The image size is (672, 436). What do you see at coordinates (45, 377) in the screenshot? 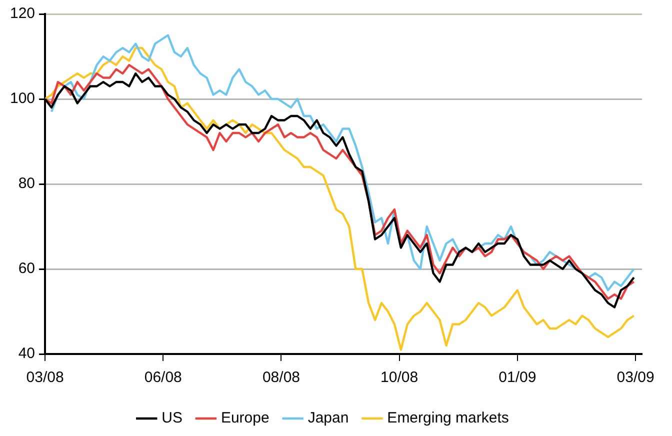
I see `x-tick-label: 03/08` at bounding box center [45, 377].